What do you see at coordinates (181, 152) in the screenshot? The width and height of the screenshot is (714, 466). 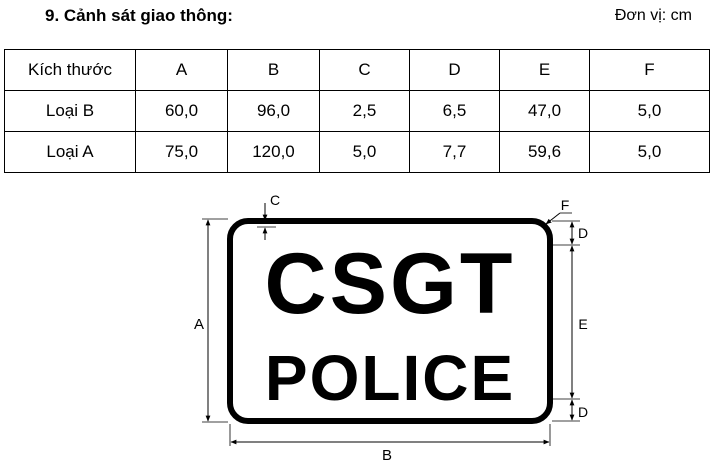 I see `table-cell: 75,0` at bounding box center [181, 152].